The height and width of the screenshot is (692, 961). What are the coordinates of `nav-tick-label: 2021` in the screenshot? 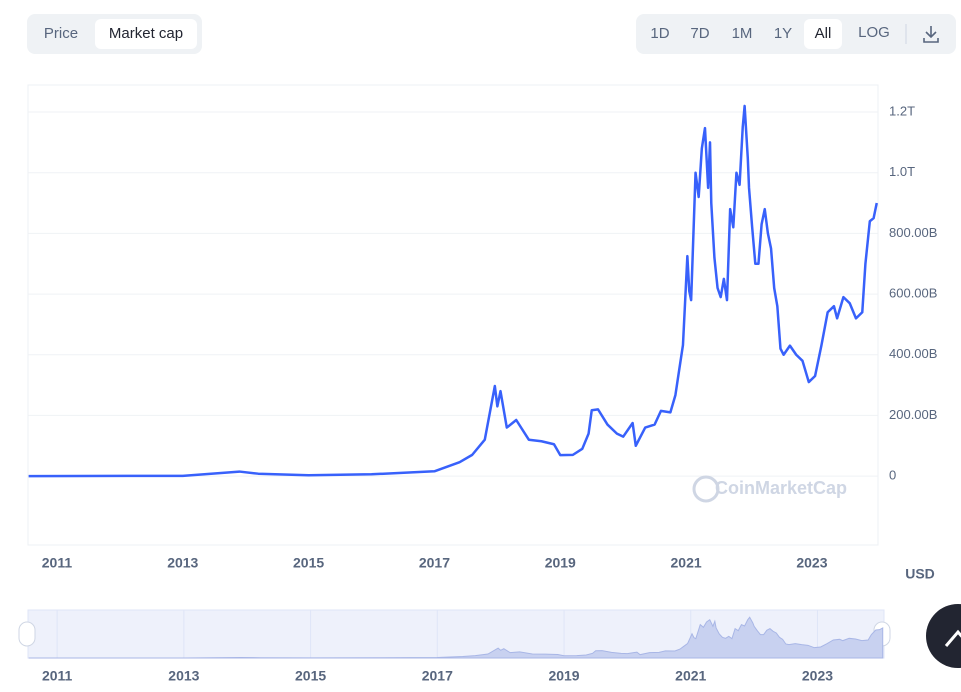 It's located at (690, 676).